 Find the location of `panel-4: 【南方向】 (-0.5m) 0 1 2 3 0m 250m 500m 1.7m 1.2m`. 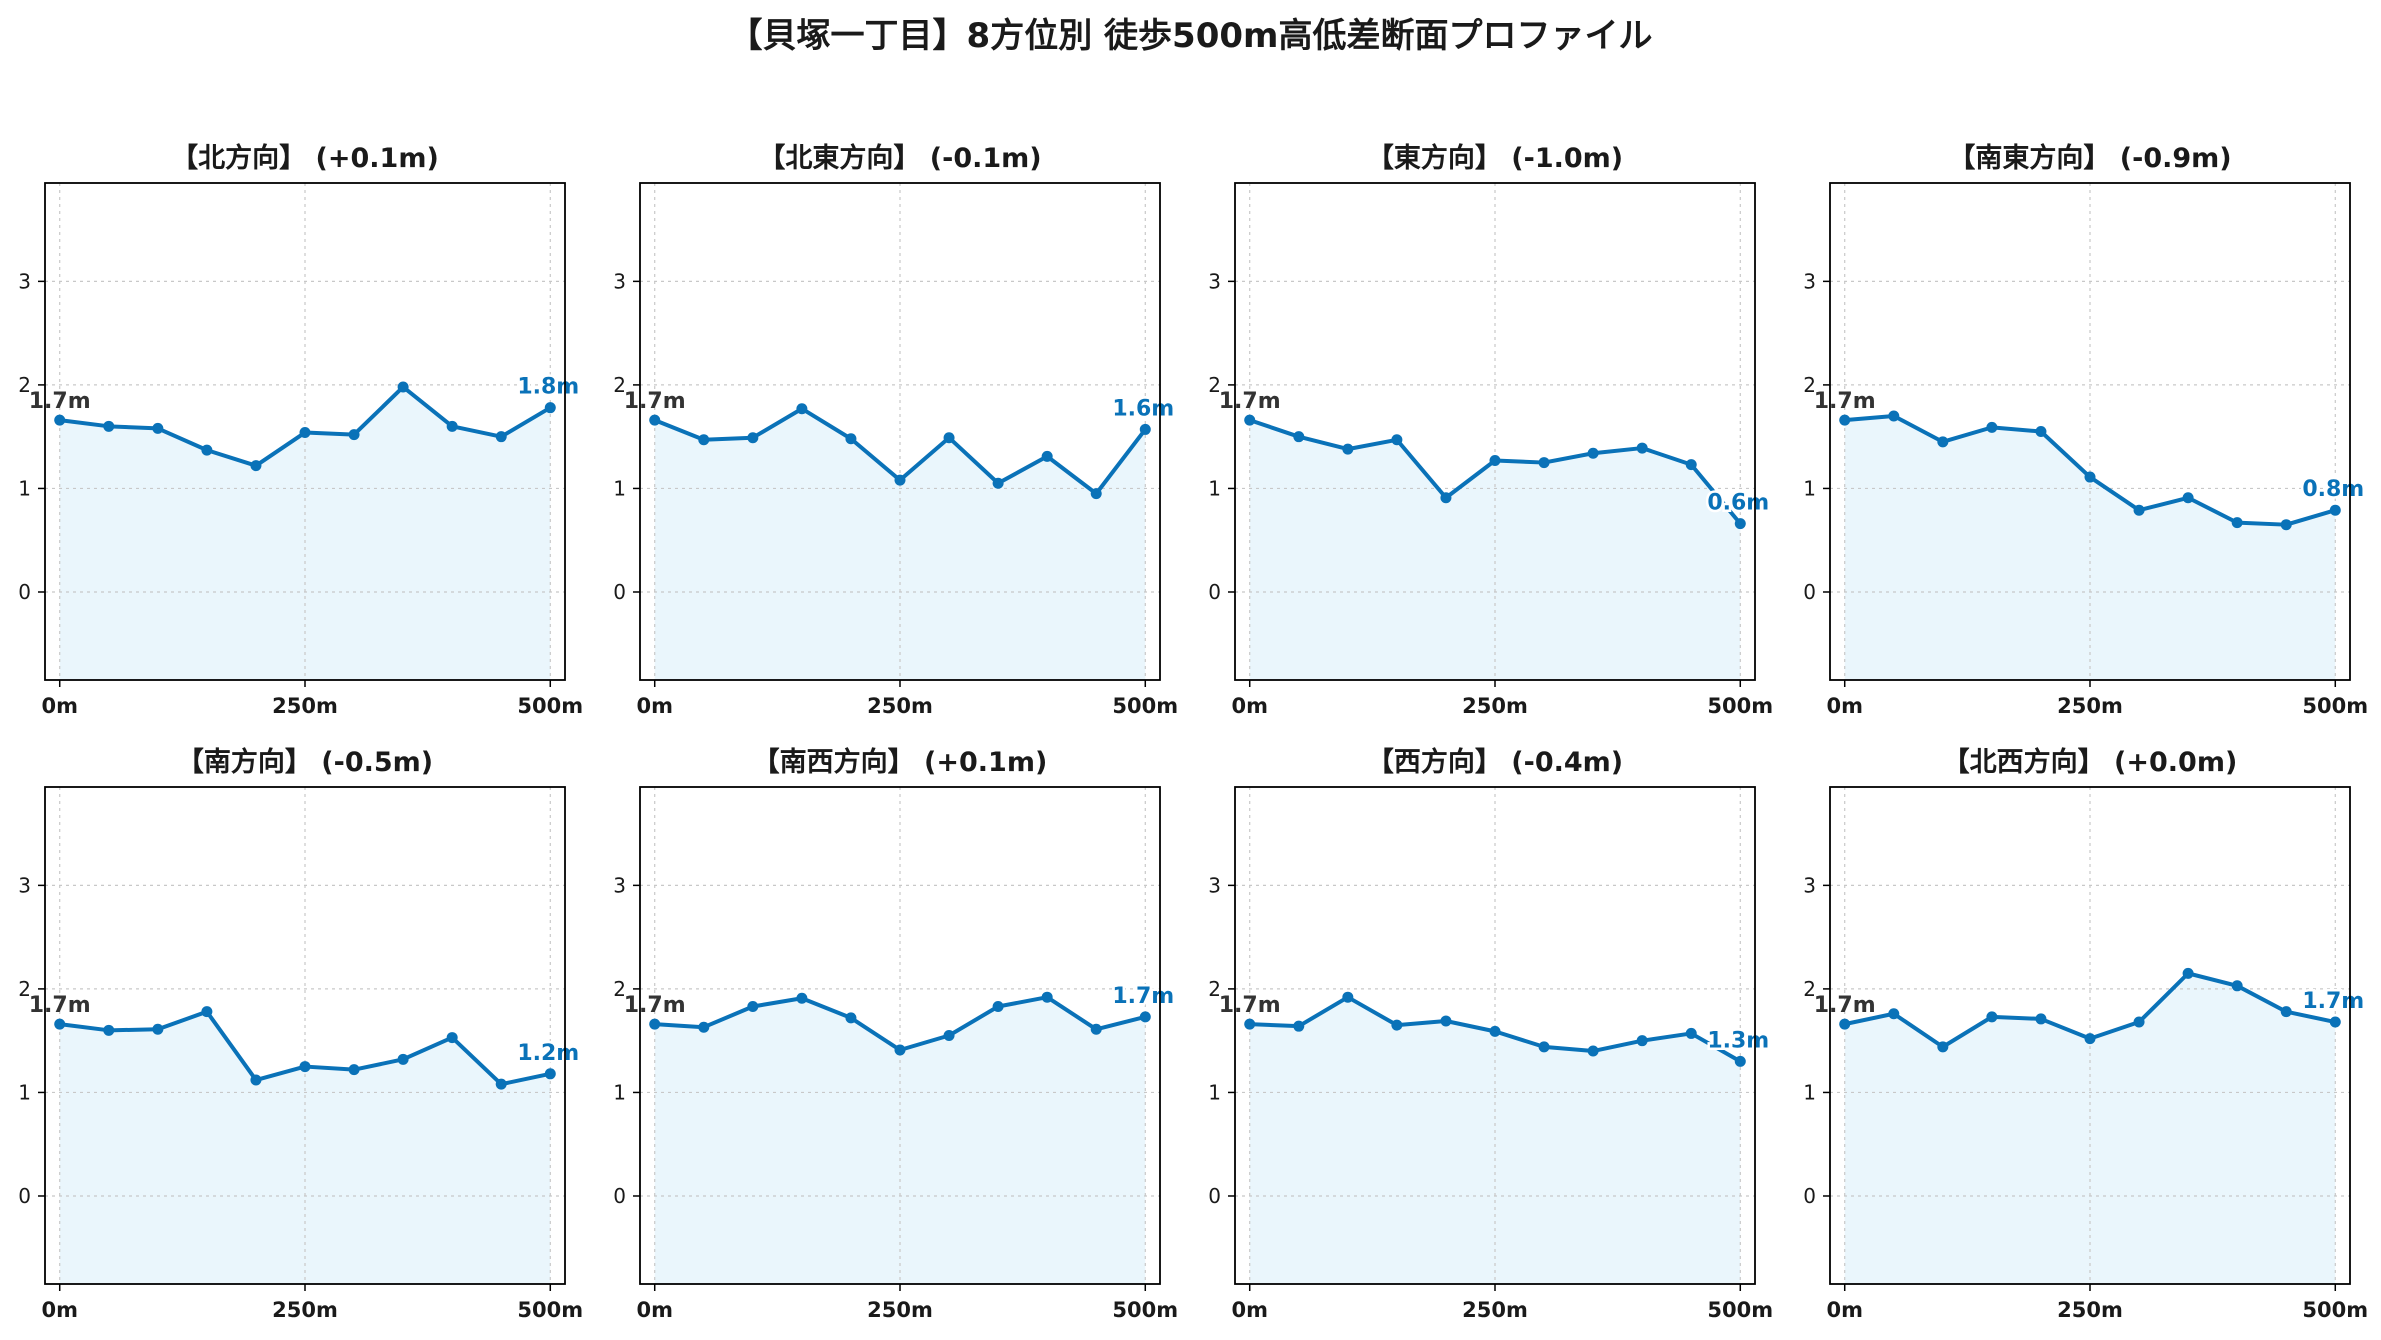

panel-4: 【南方向】 (-0.5m) 0 1 2 3 0m 250m 500m 1.7m 1.2m is located at coordinates (300, 1034).